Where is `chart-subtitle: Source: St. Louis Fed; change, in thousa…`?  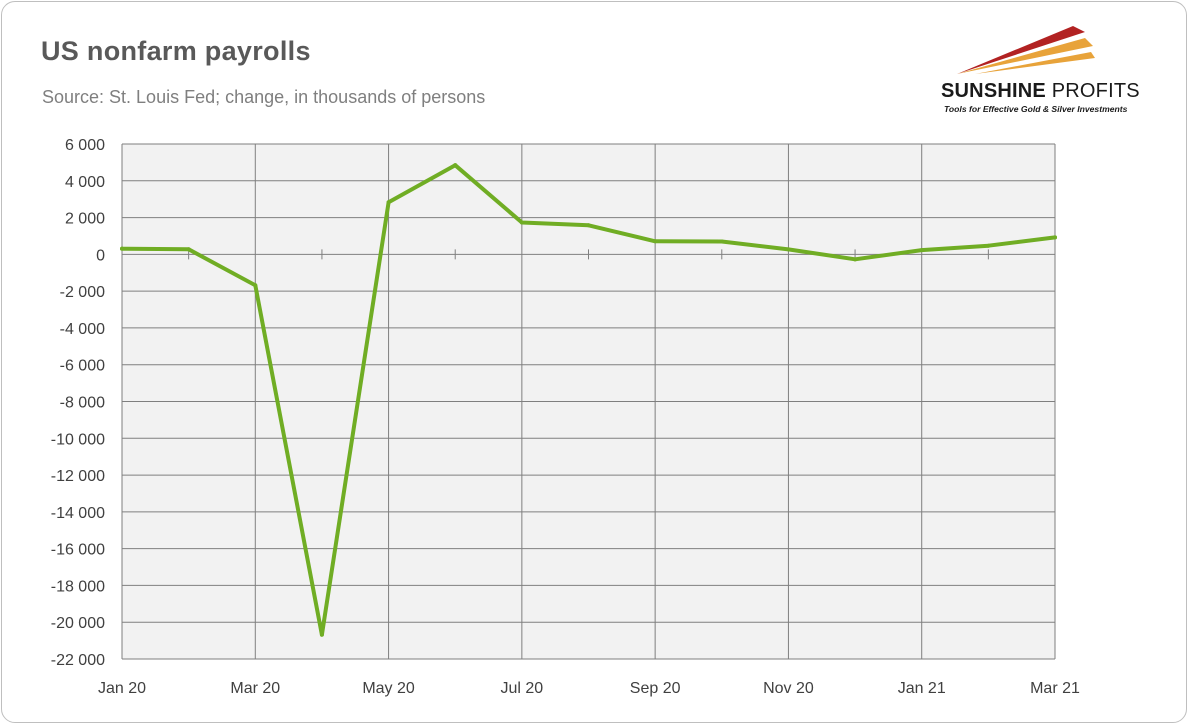 chart-subtitle: Source: St. Louis Fed; change, in thousa… is located at coordinates (264, 97).